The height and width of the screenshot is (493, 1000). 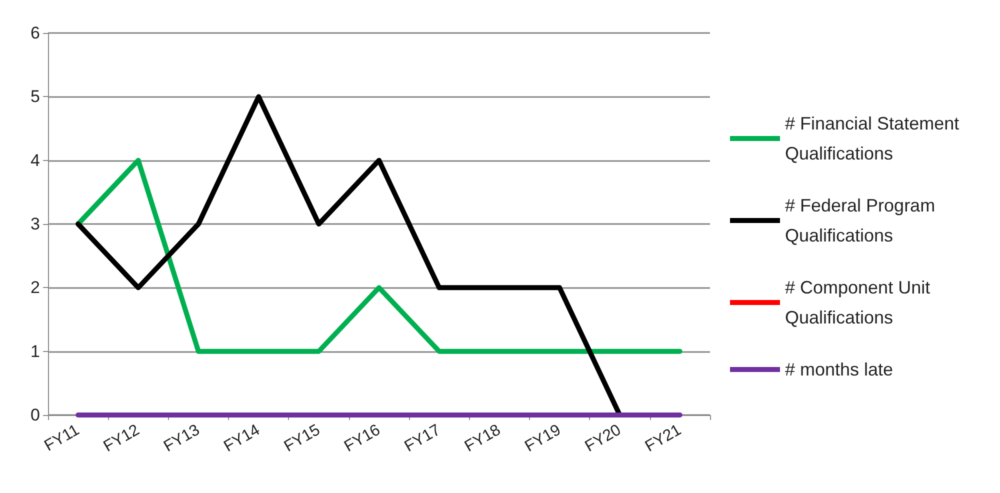 I want to click on x-tick-label: FY18, so click(x=483, y=439).